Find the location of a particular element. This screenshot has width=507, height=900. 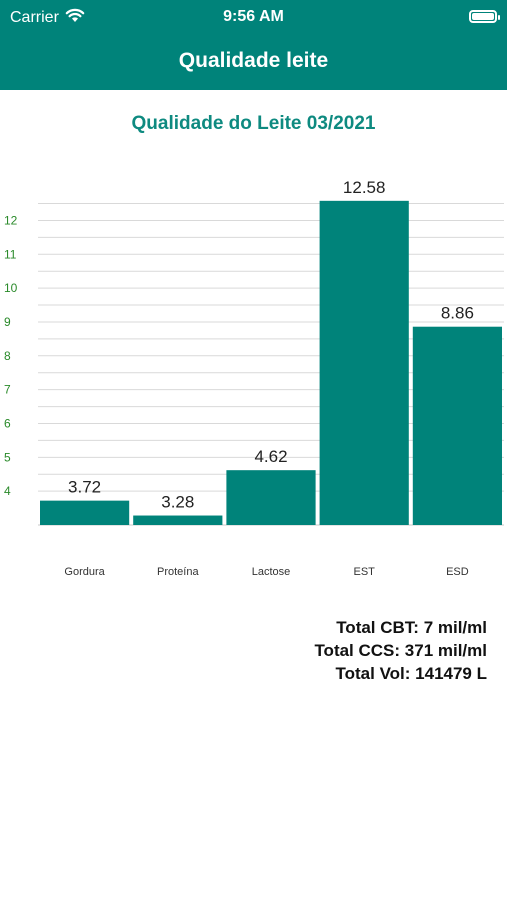

y-tick-label: 11 is located at coordinates (10, 254).